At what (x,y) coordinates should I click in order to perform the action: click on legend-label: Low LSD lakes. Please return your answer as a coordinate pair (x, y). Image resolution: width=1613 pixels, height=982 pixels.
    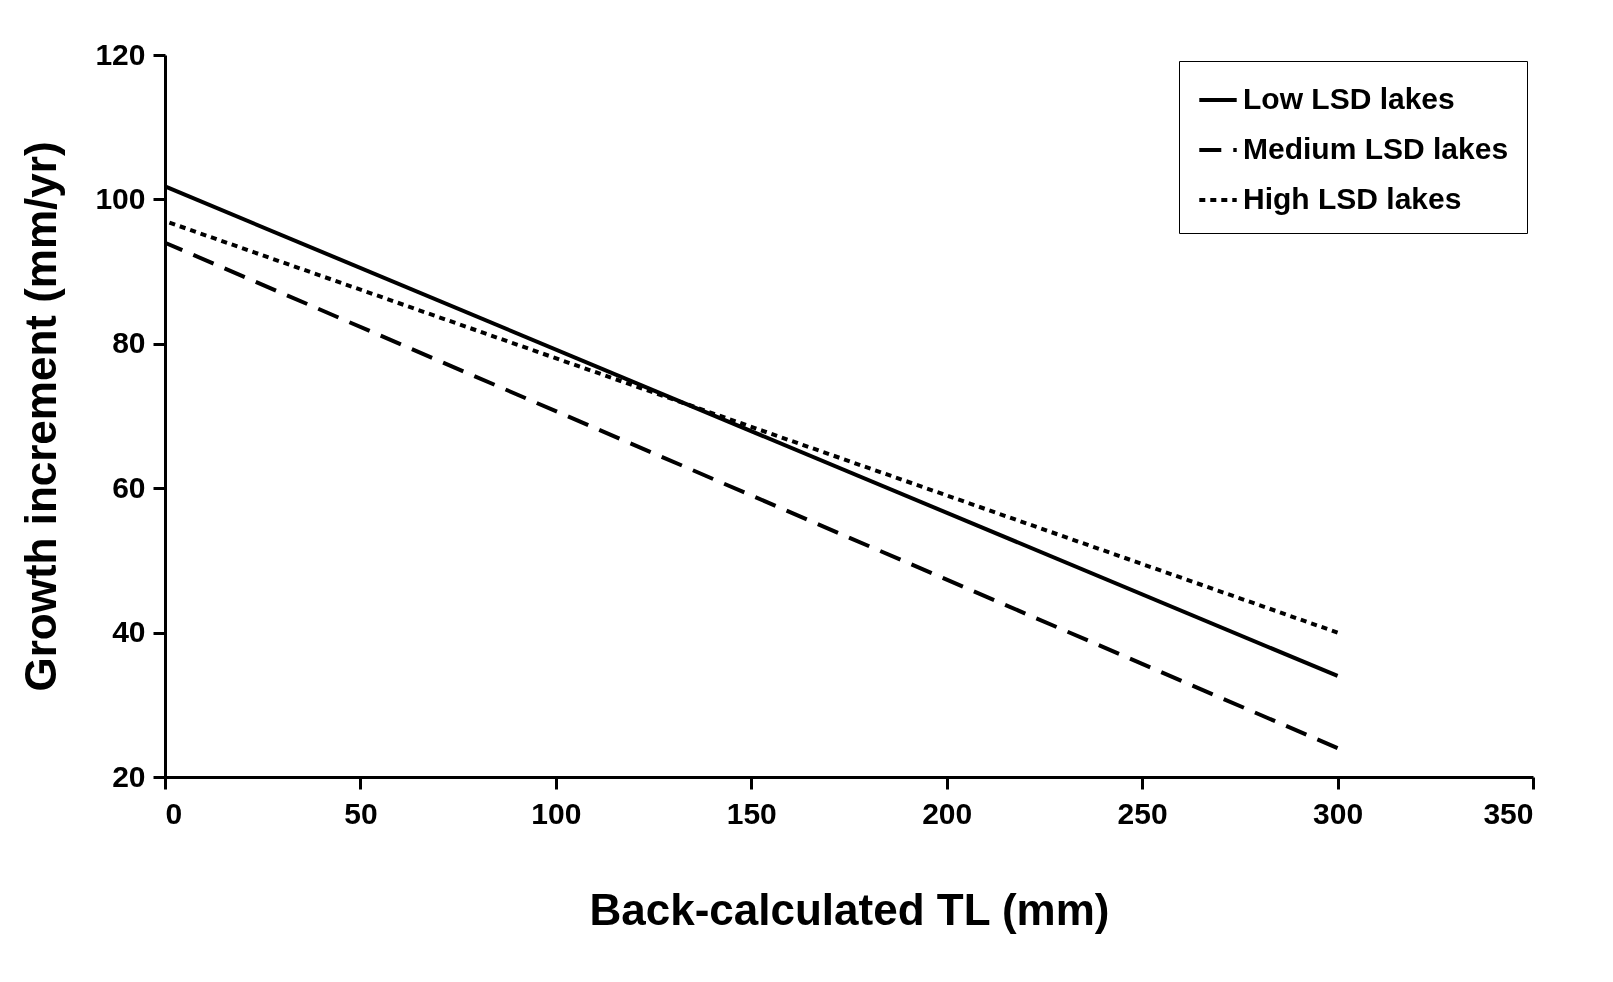
    Looking at the image, I should click on (1349, 98).